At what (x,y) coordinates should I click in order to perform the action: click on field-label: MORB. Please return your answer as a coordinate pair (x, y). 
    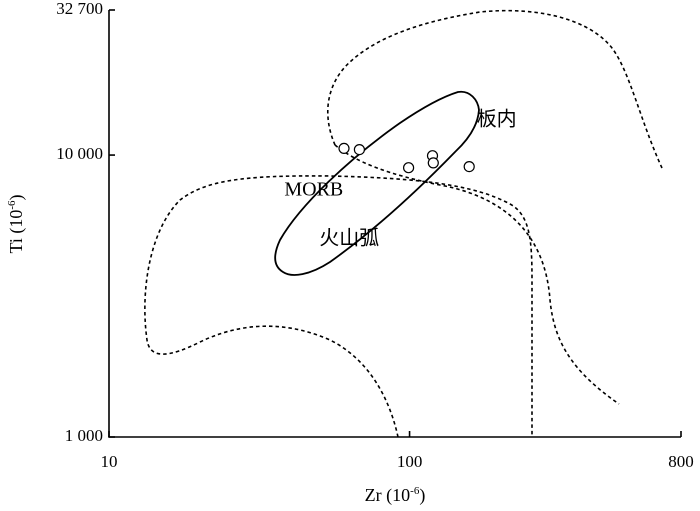
    Looking at the image, I should click on (313, 190).